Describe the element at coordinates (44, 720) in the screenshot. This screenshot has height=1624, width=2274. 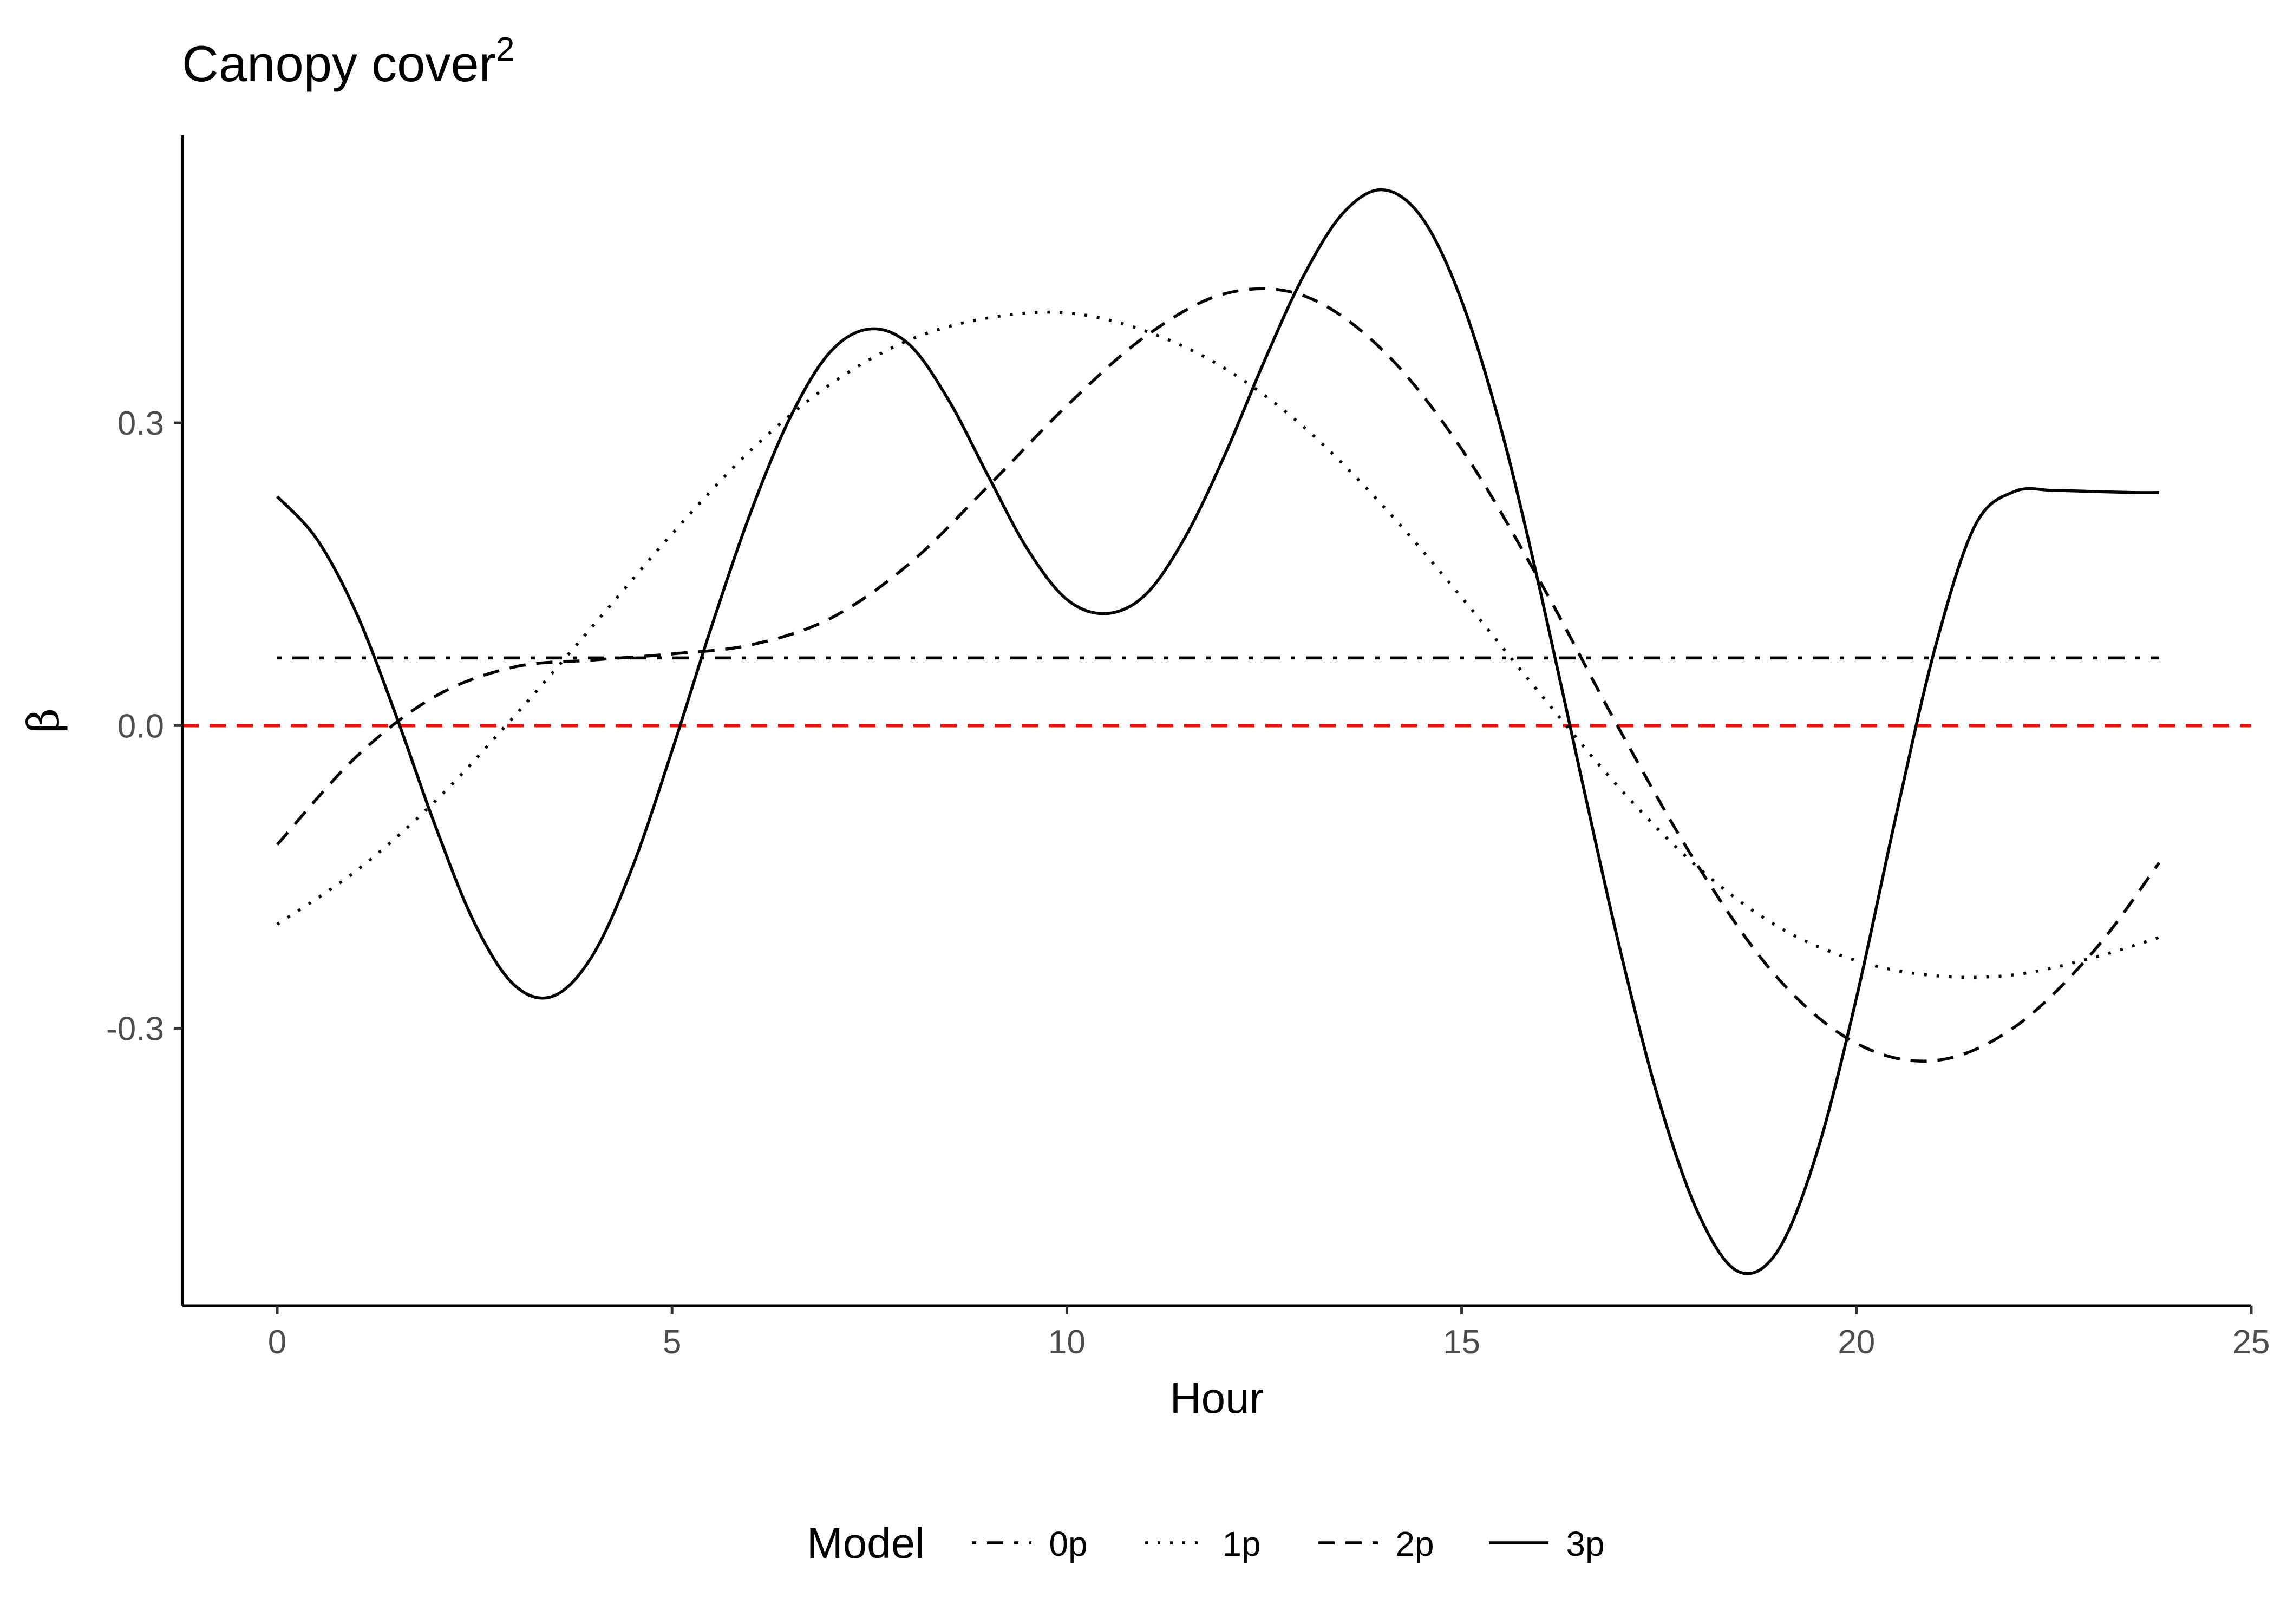
I see `y-axis-title: β` at that location.